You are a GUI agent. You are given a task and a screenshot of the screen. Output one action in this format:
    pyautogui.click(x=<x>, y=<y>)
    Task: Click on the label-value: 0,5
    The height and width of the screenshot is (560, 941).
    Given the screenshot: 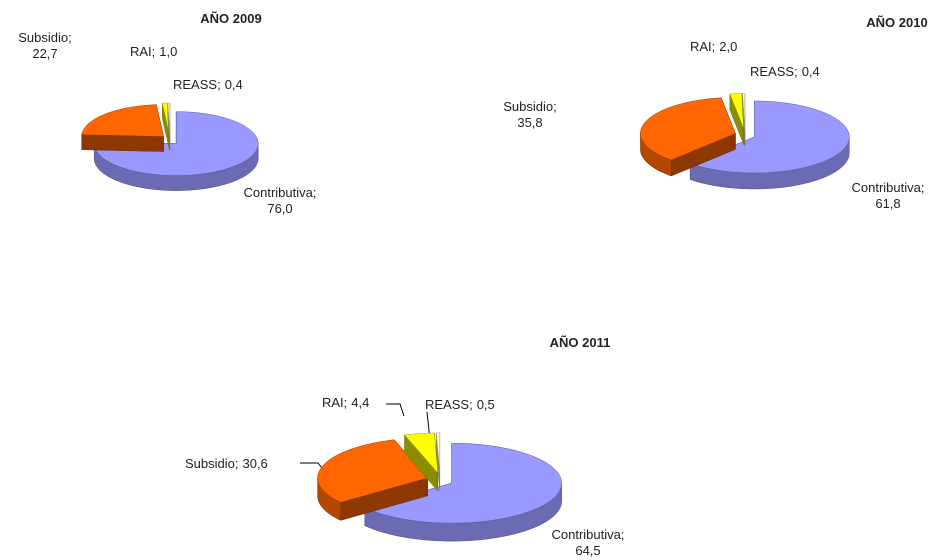 What is the action you would take?
    pyautogui.click(x=486, y=404)
    